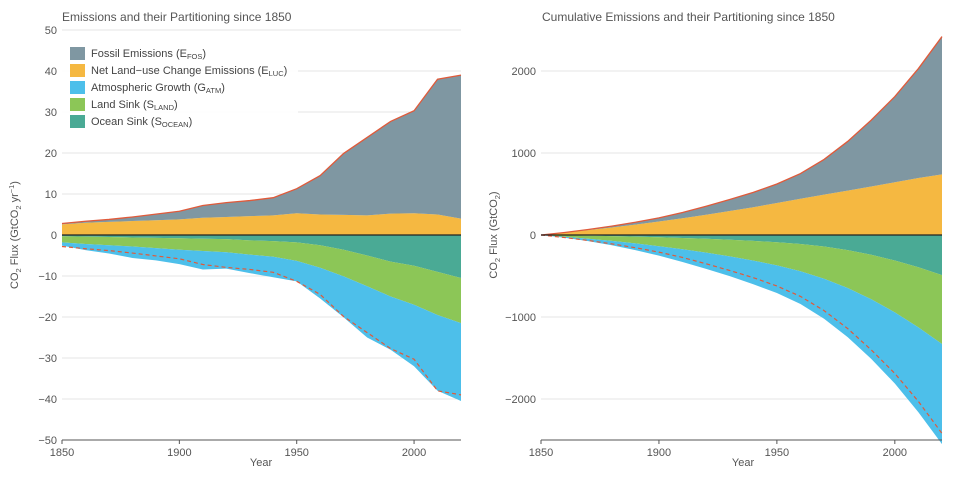  I want to click on legend-item-ocean-sink: Ocean Sink (SOCEAN), so click(131, 122).